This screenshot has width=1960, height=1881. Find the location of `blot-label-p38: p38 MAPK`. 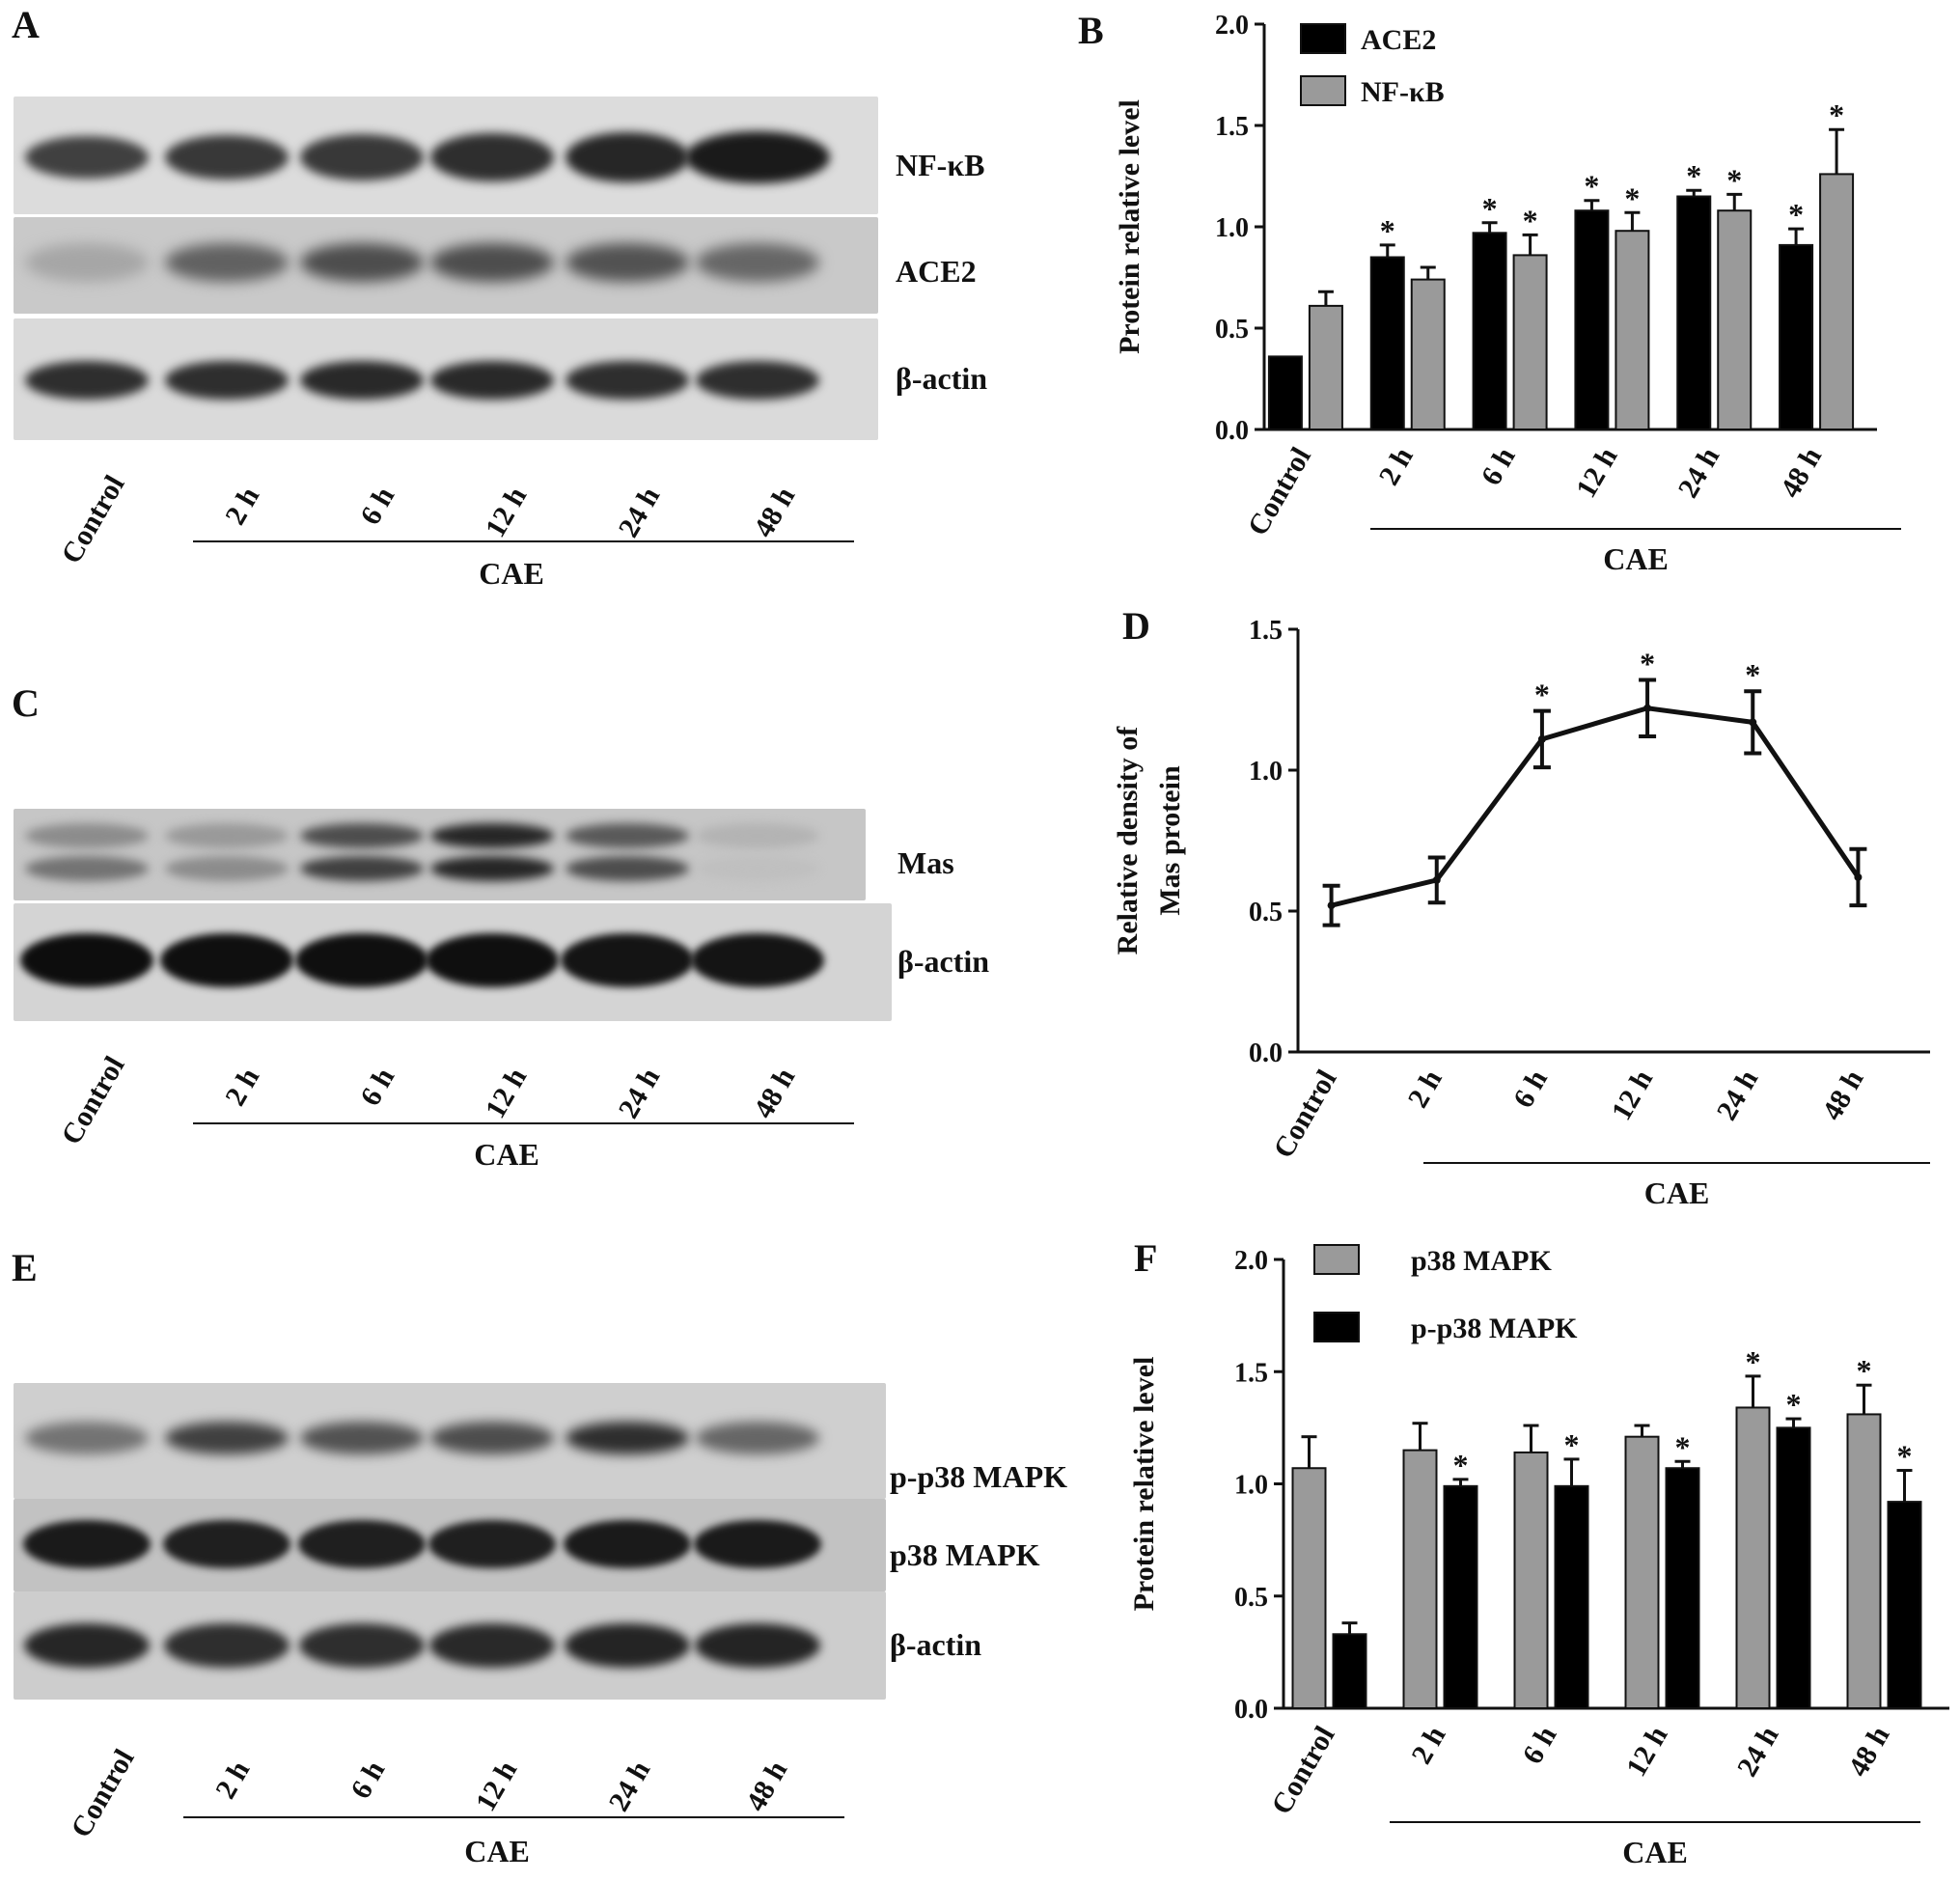

blot-label-p38: p38 MAPK is located at coordinates (965, 1554).